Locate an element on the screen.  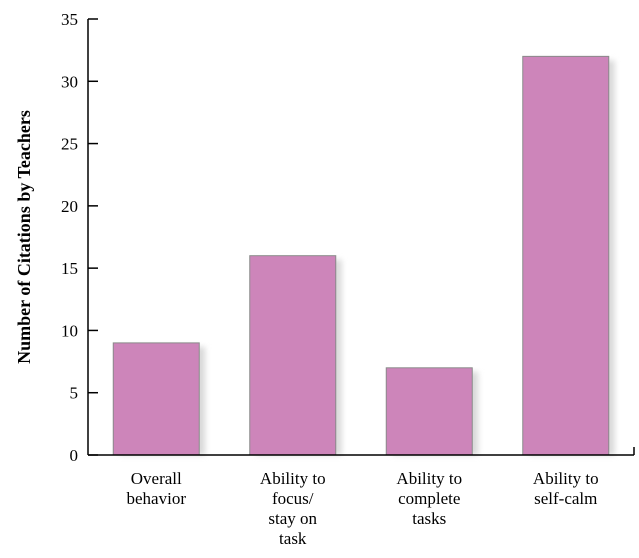
y-tick-label: 15 is located at coordinates (69, 268).